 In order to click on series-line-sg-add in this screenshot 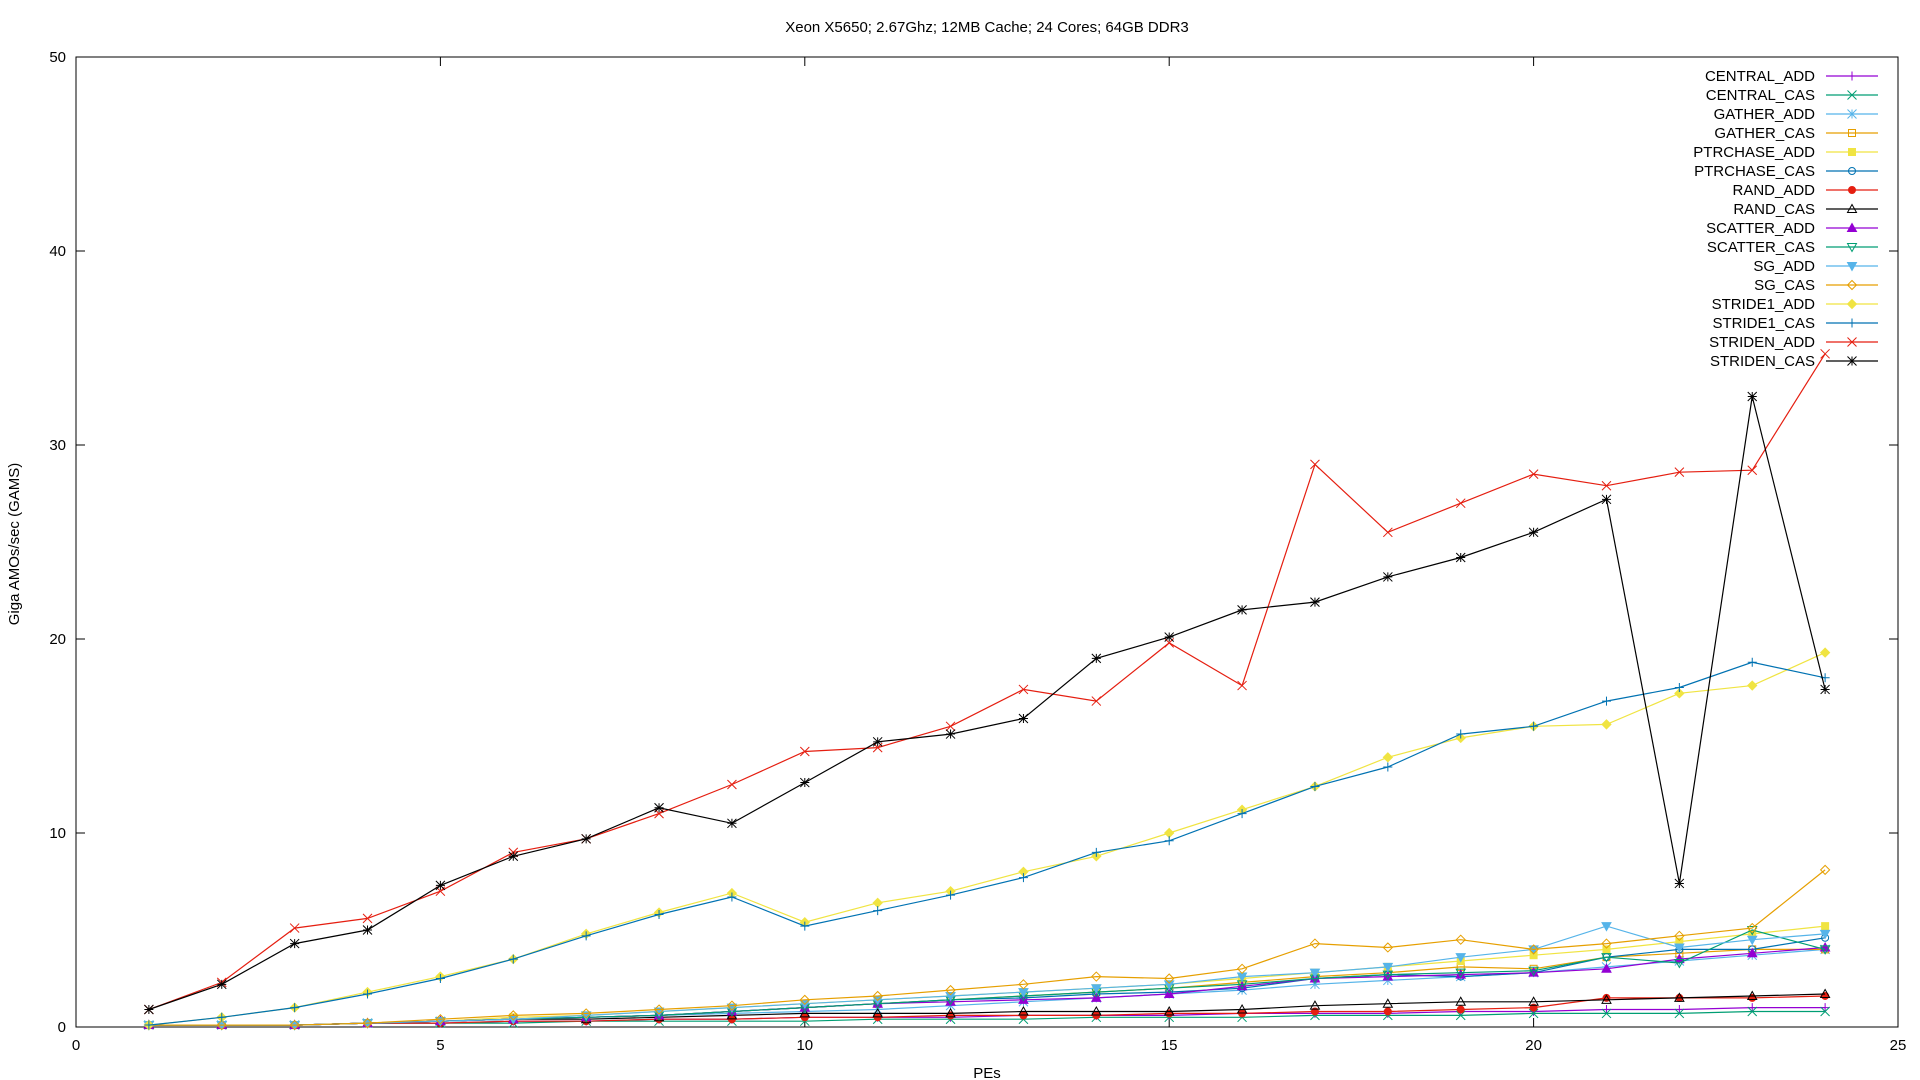, I will do `click(987, 975)`.